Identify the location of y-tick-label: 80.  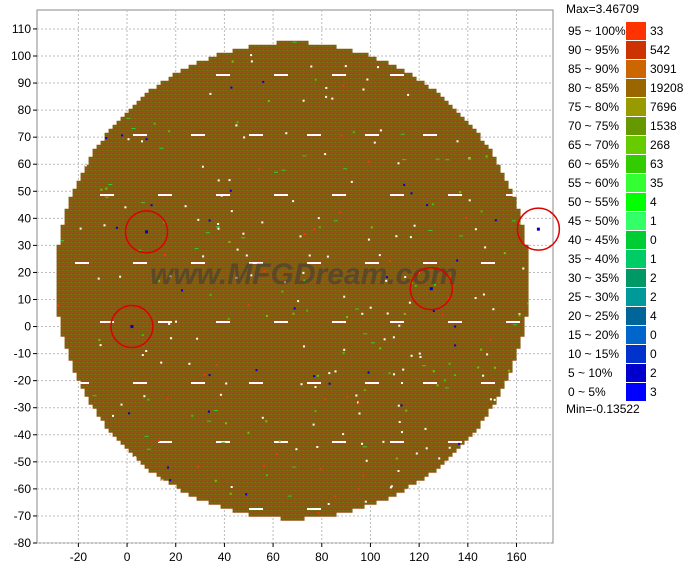
(25, 110).